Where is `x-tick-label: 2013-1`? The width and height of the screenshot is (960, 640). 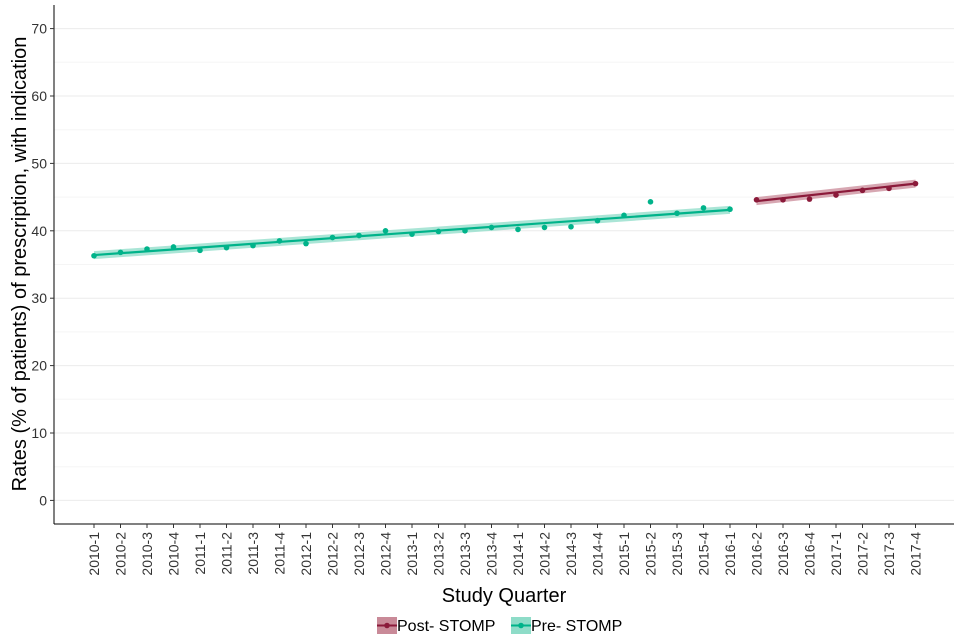
x-tick-label: 2013-1 is located at coordinates (412, 554).